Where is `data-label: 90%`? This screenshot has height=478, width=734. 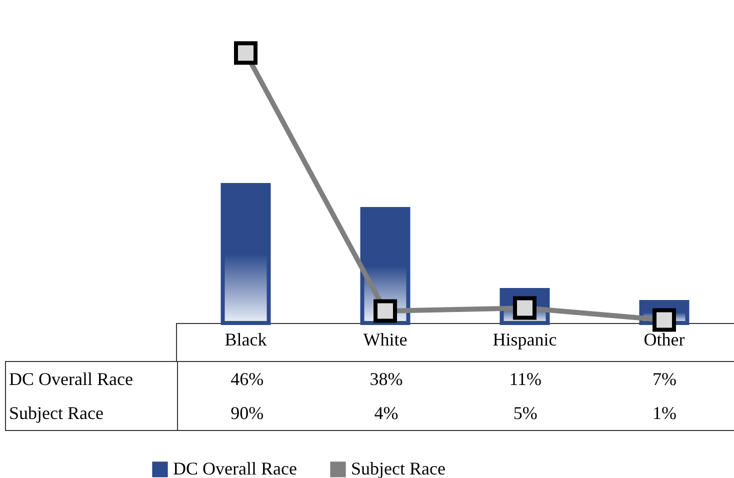
data-label: 90% is located at coordinates (247, 413).